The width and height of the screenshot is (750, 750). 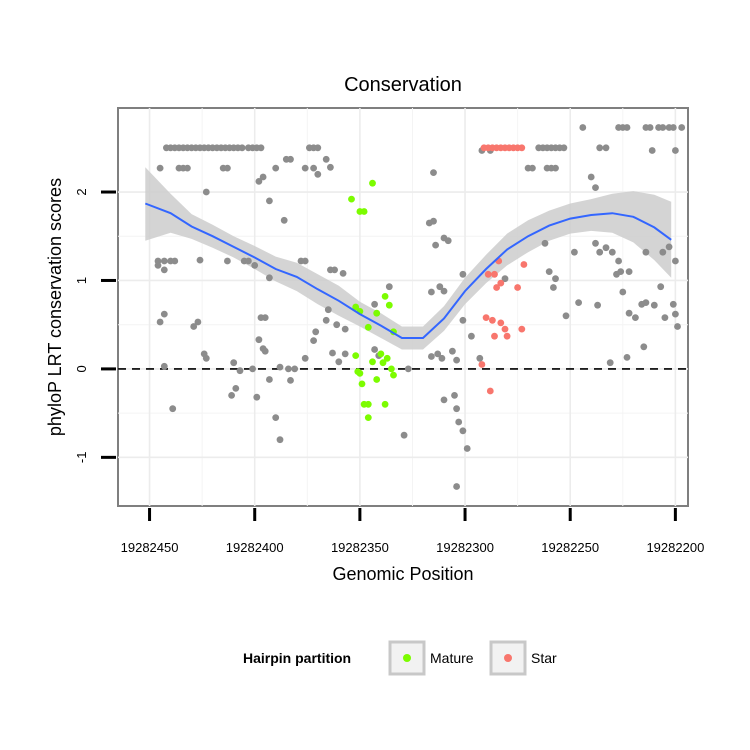 What do you see at coordinates (408, 270) in the screenshot?
I see `smooth-fit-line` at bounding box center [408, 270].